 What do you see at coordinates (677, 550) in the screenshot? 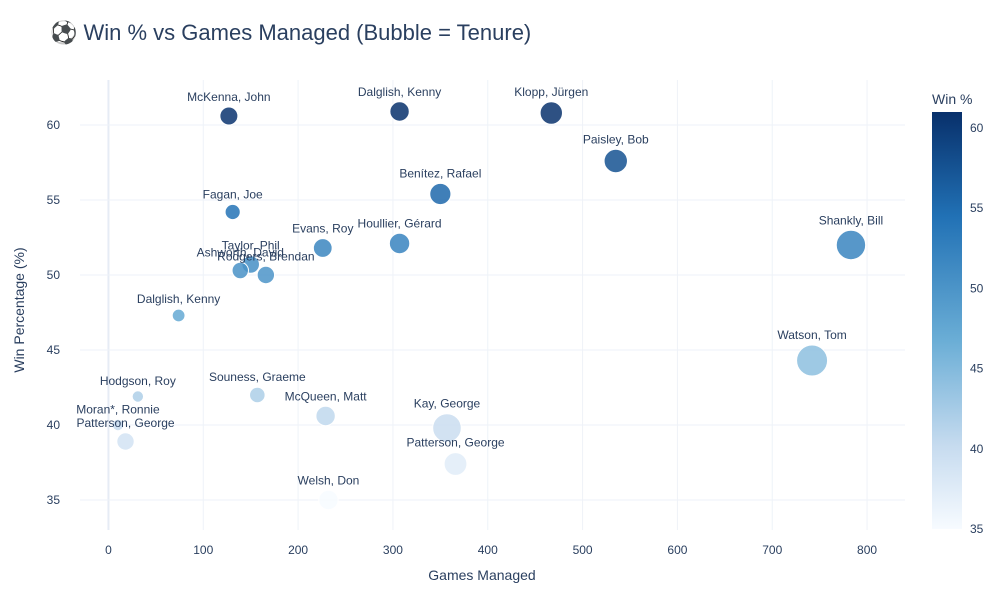
I see `x-tick-label: 600` at bounding box center [677, 550].